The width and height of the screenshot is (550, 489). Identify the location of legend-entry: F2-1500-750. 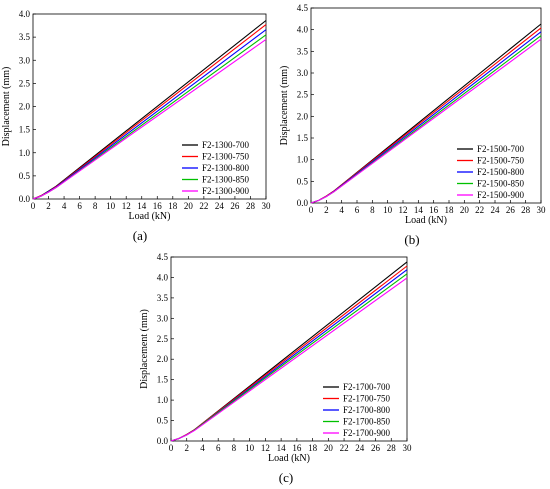
(500, 161).